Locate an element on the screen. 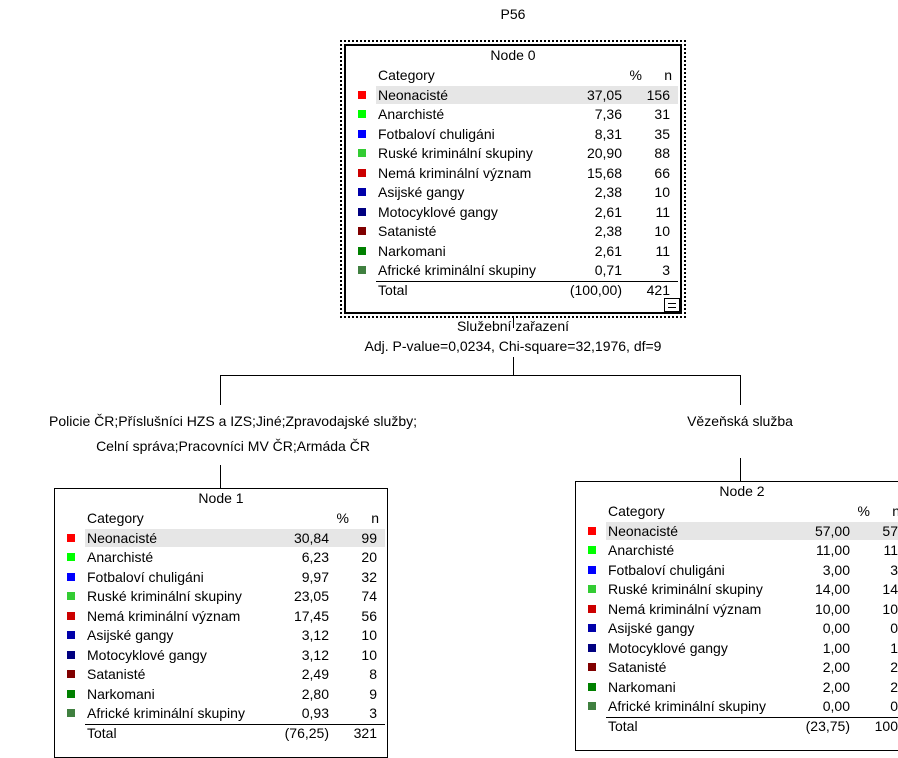 The width and height of the screenshot is (898, 758). percent: 37,05 is located at coordinates (604, 94).